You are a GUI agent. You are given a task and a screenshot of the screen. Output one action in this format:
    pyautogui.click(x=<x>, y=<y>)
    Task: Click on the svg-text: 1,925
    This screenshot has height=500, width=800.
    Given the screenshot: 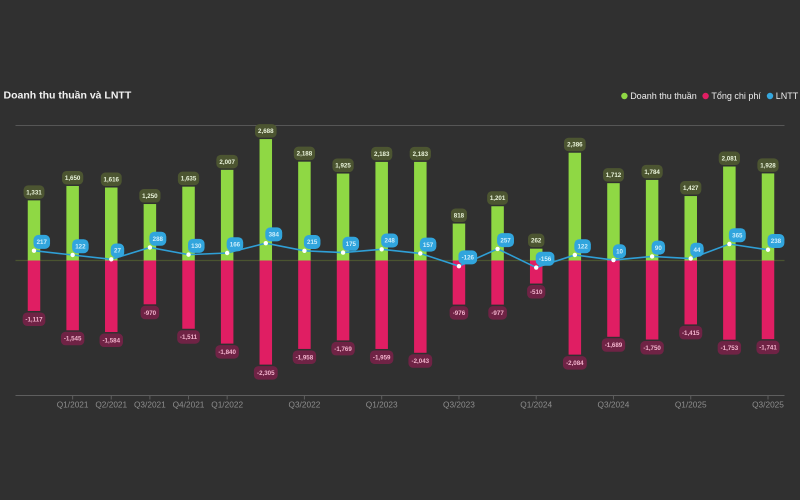 What is the action you would take?
    pyautogui.click(x=343, y=166)
    